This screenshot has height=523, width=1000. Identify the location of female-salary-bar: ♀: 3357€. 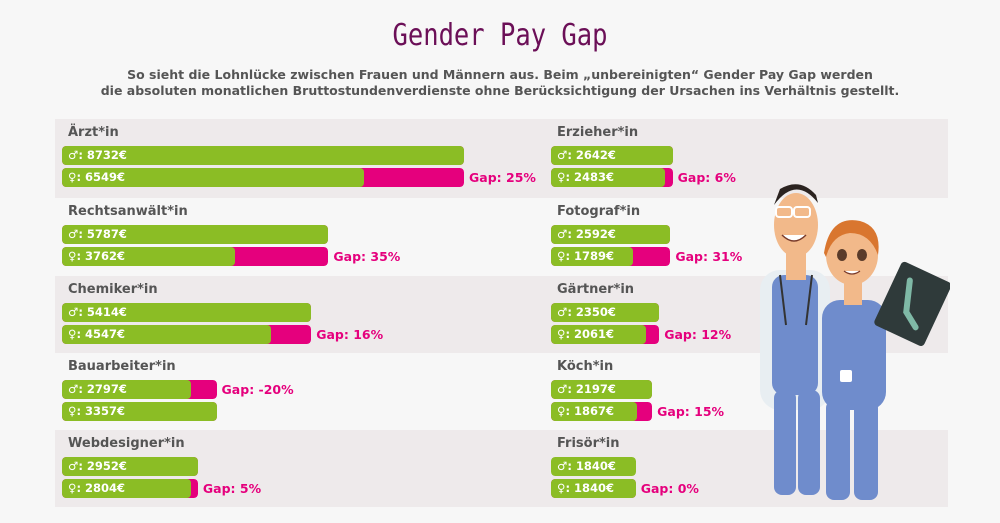
(139, 411).